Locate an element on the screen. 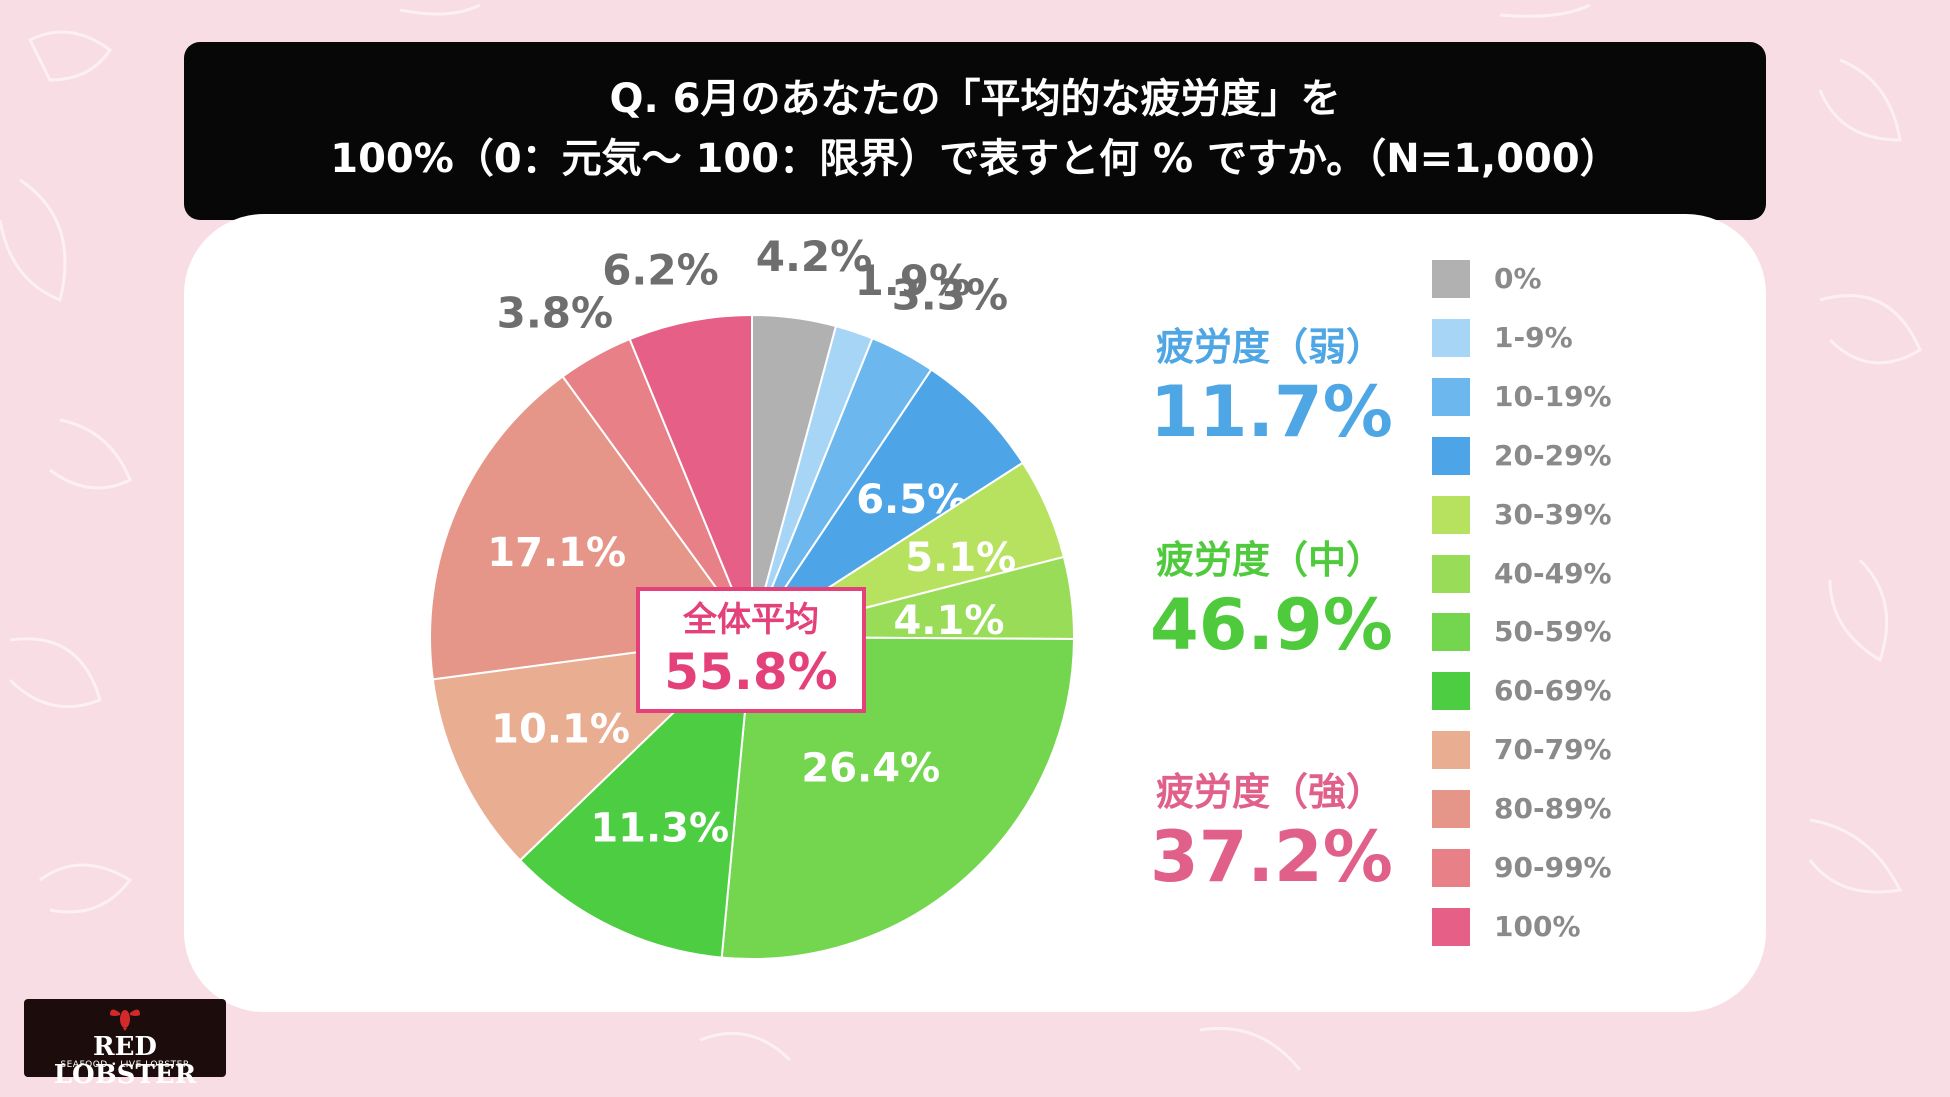 The image size is (1950, 1097). pie-label-0pct: 4.2% is located at coordinates (814, 256).